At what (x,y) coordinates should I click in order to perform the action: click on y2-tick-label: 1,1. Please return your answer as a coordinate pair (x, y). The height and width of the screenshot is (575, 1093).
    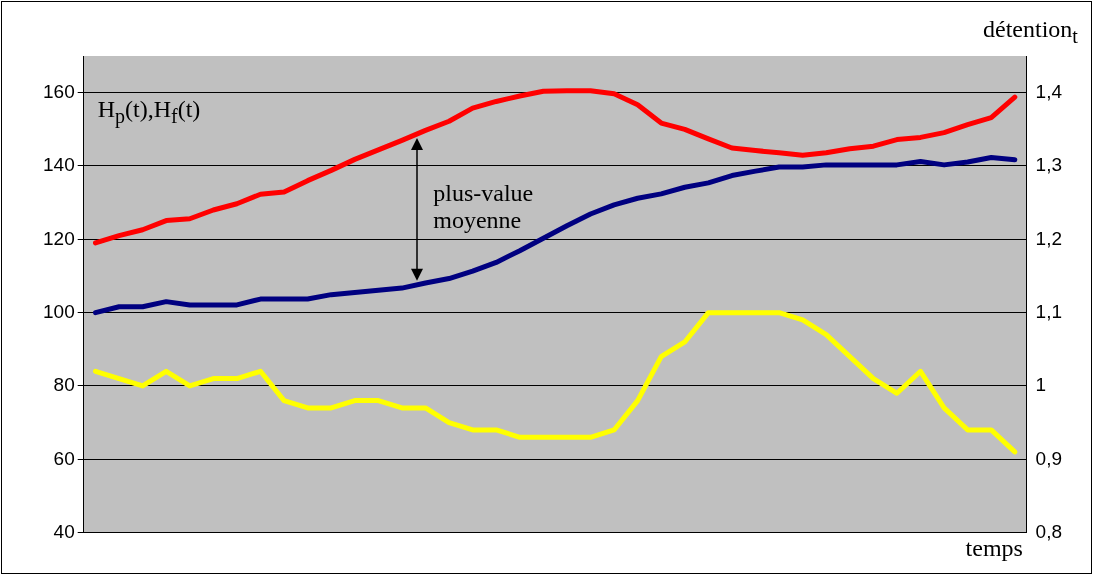
    Looking at the image, I should click on (1049, 311).